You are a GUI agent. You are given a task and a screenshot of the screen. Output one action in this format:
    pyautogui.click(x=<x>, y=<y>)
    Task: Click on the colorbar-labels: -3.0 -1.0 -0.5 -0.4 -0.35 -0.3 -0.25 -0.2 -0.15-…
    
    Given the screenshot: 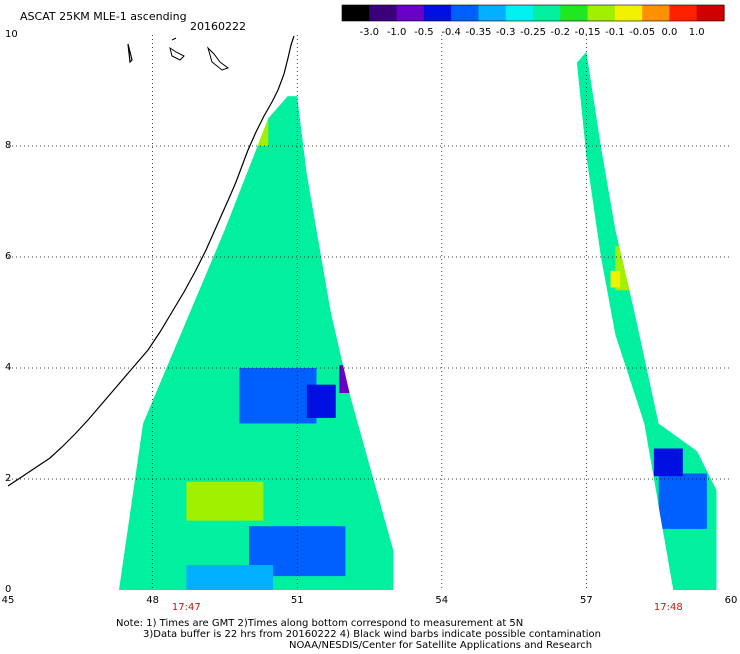 What is the action you would take?
    pyautogui.click(x=532, y=32)
    